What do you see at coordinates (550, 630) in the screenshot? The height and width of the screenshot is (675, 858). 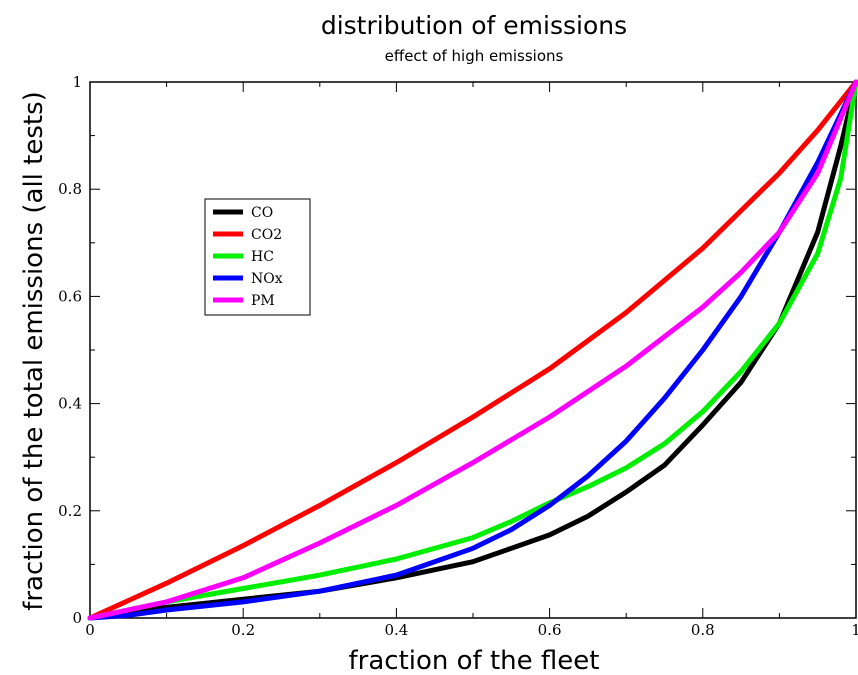 I see `x-tick-label: 0.6` at bounding box center [550, 630].